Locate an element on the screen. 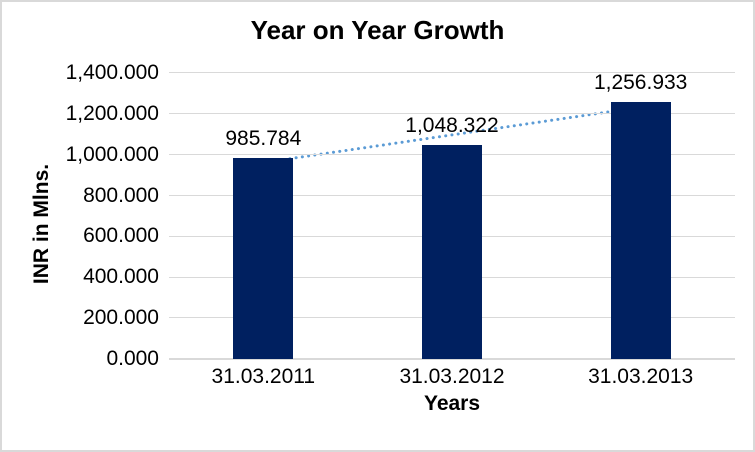 The height and width of the screenshot is (452, 755). x-axis-title: Years is located at coordinates (452, 403).